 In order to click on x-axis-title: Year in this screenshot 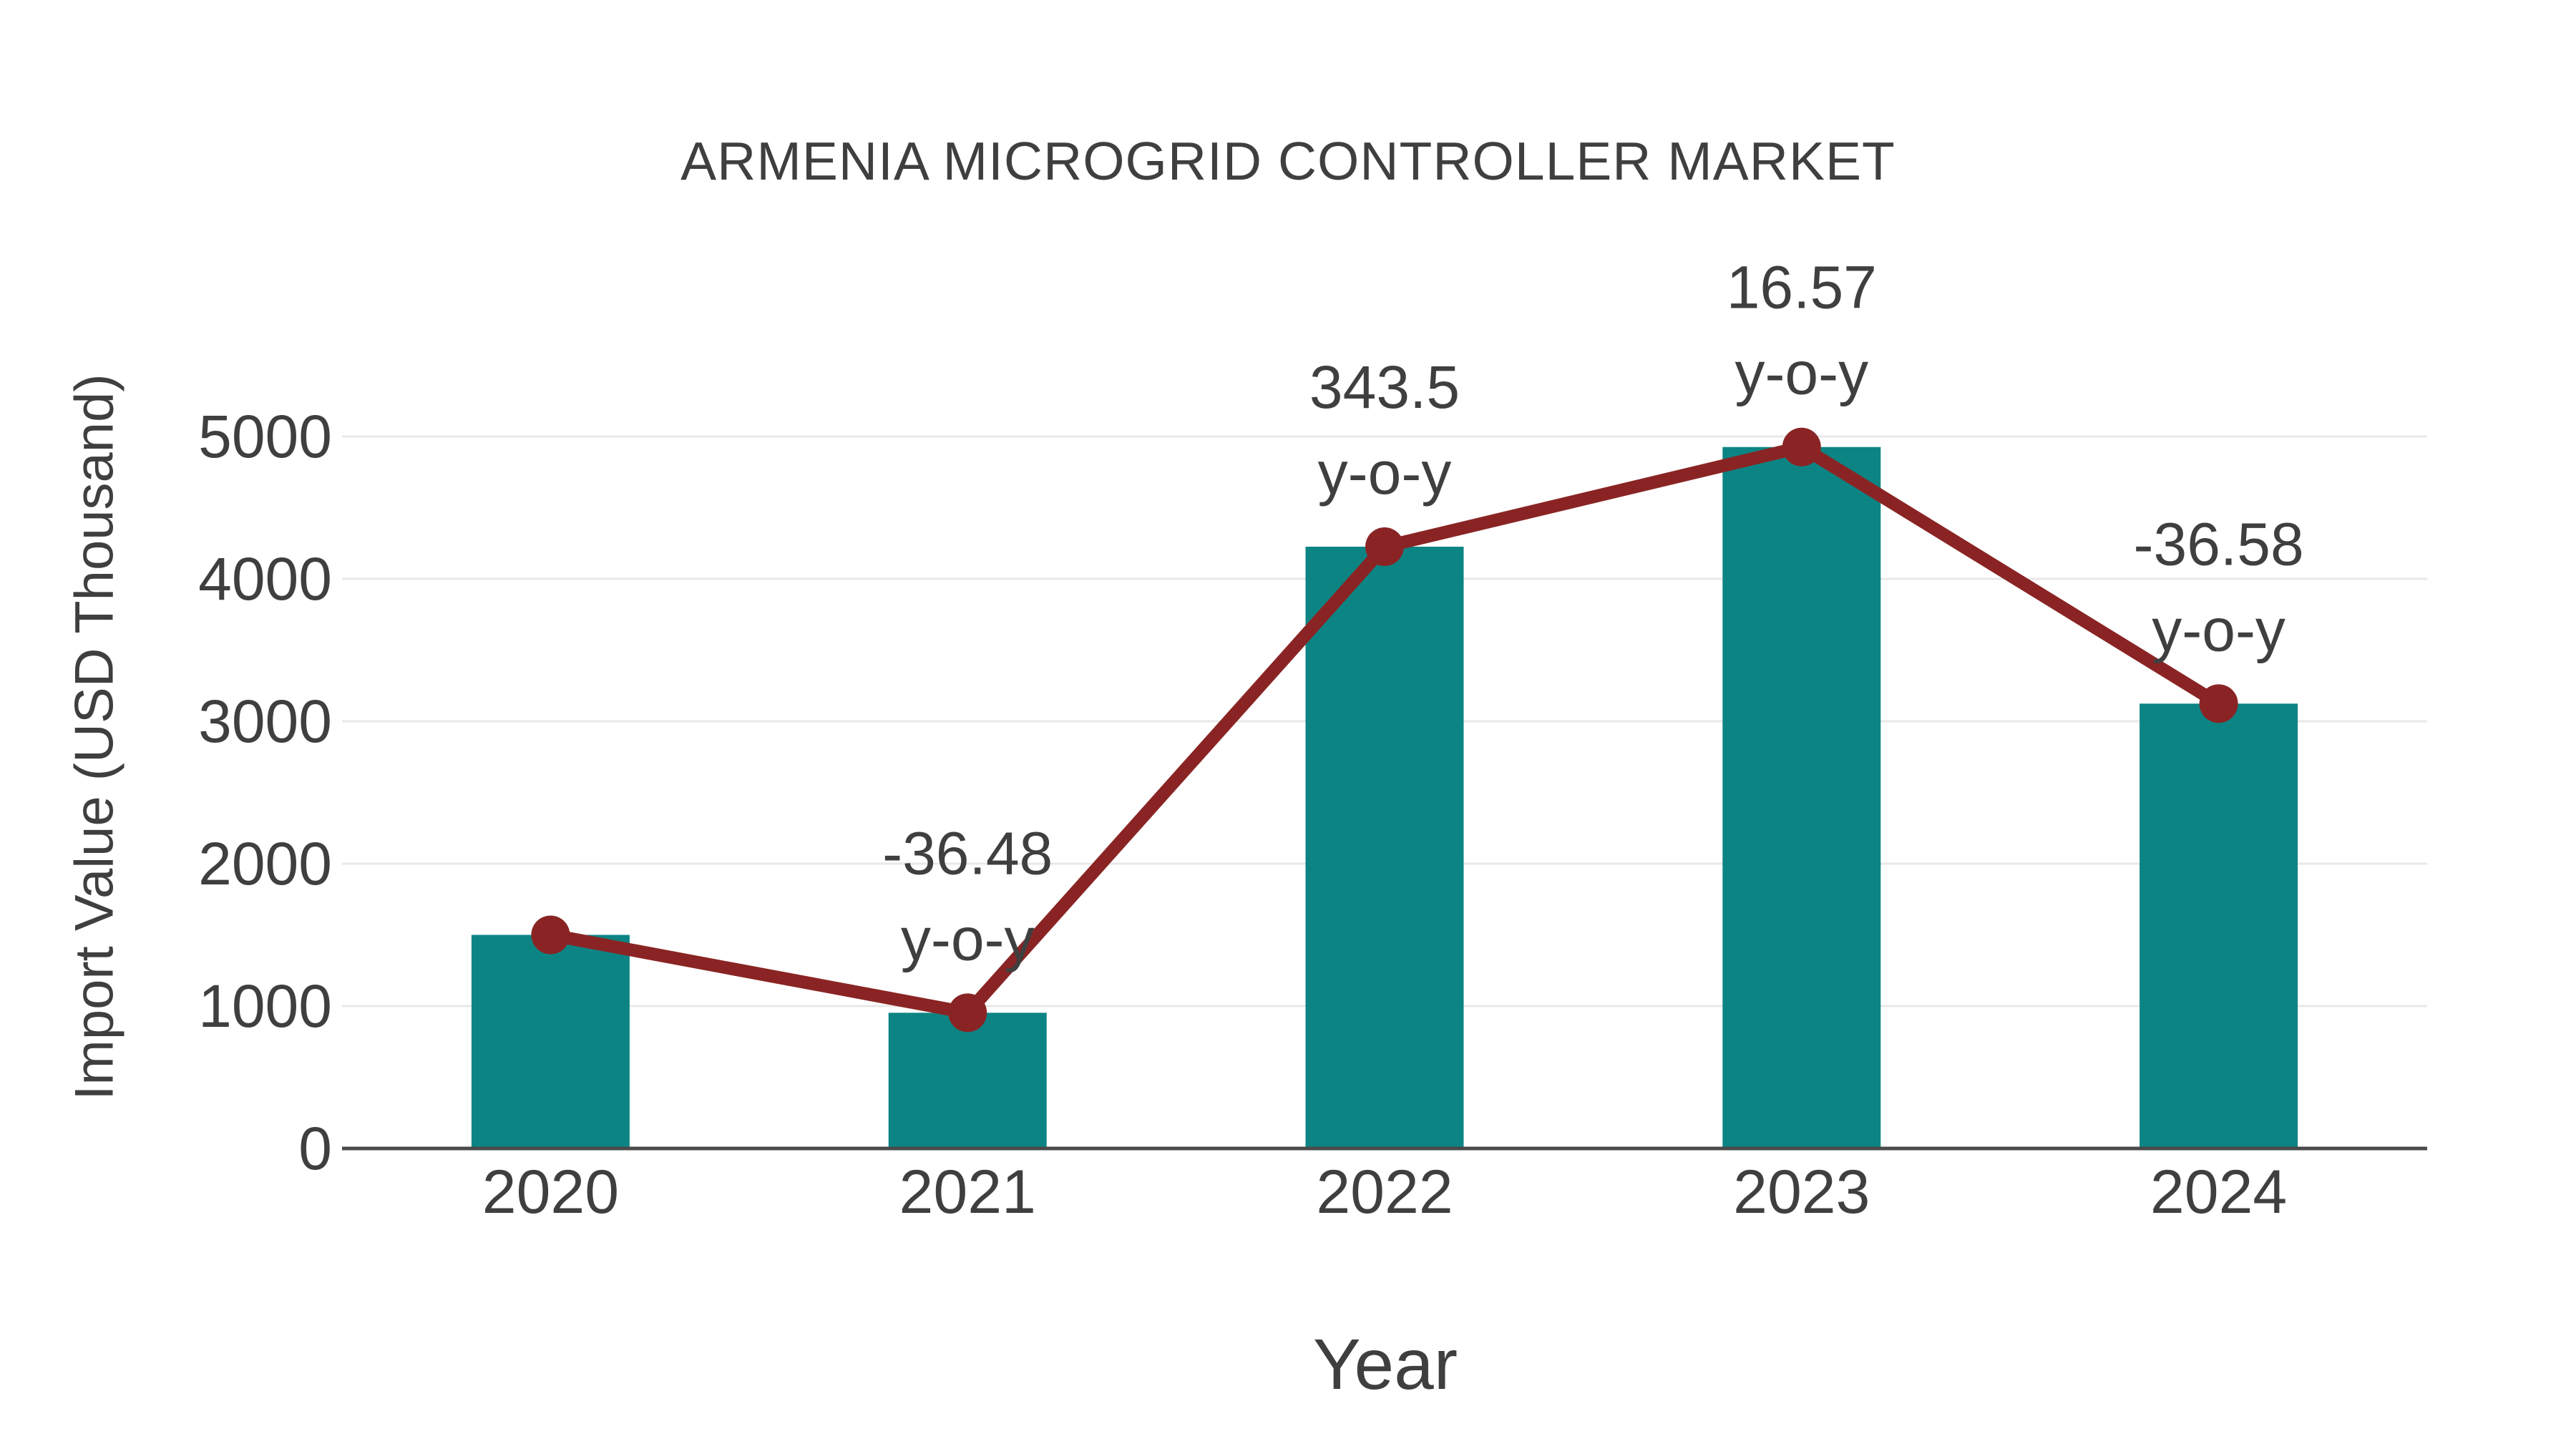, I will do `click(1385, 1364)`.